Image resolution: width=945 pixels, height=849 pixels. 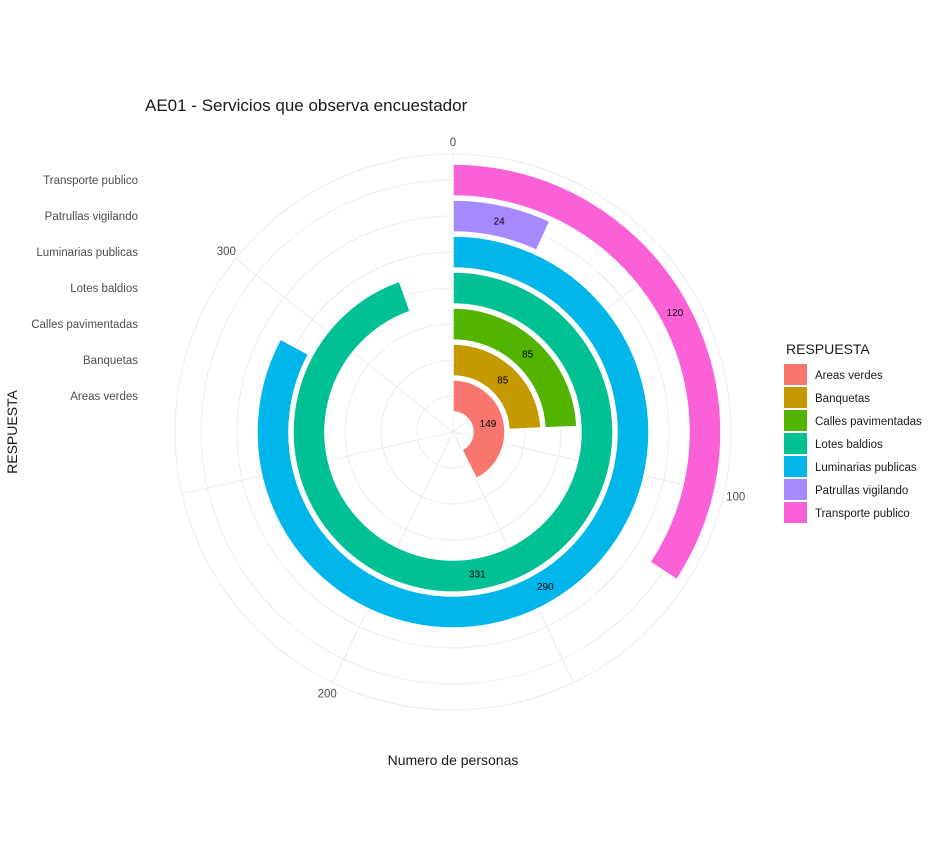 What do you see at coordinates (327, 694) in the screenshot?
I see `theta-tick-label: 200` at bounding box center [327, 694].